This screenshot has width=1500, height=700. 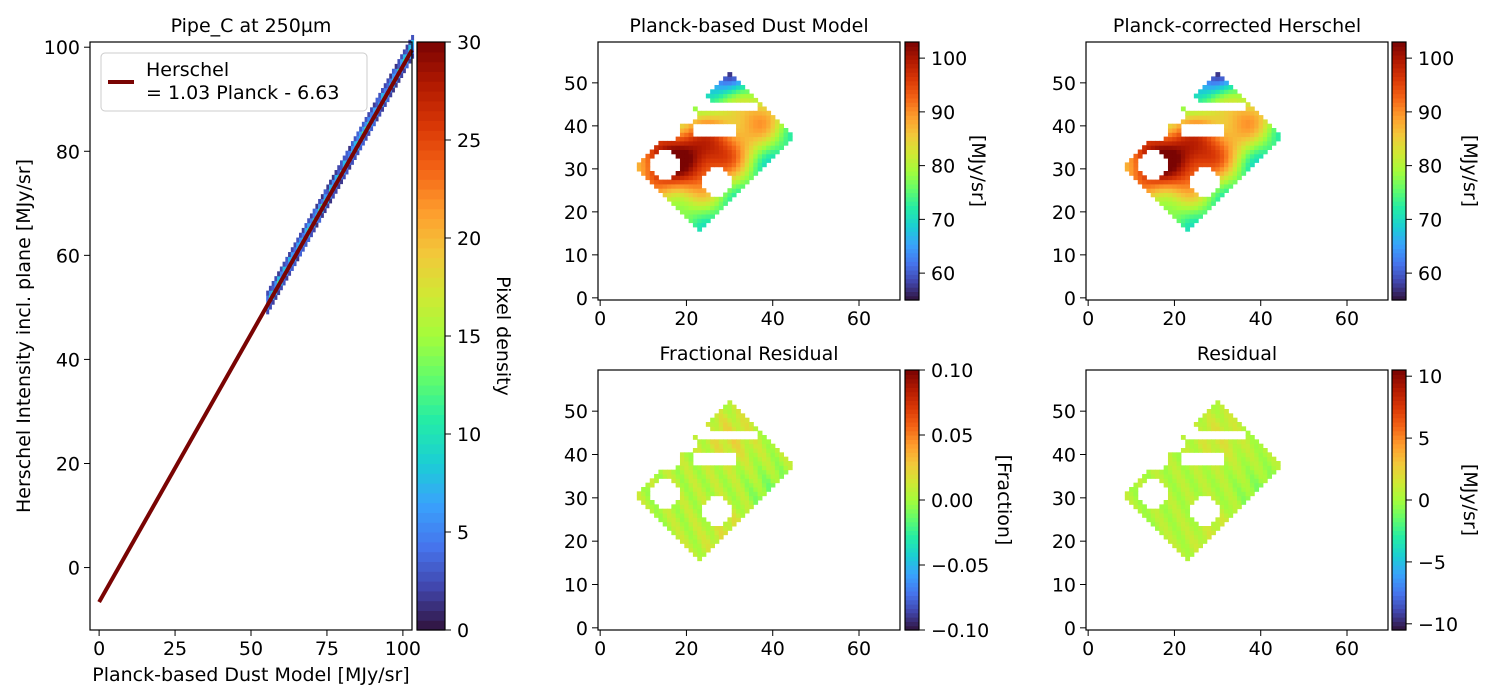 What do you see at coordinates (1399, 171) in the screenshot?
I see `colorbar-frame` at bounding box center [1399, 171].